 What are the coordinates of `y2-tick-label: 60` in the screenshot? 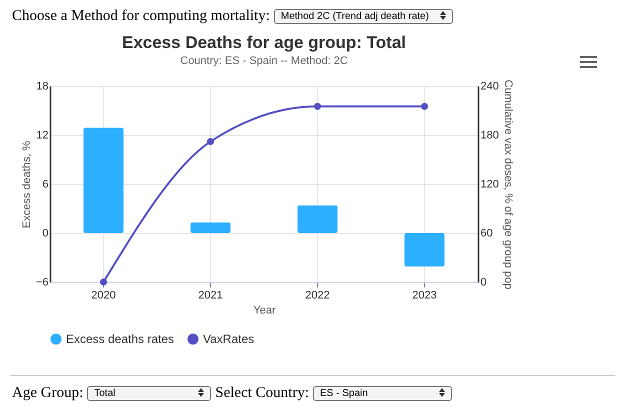 It's located at (486, 234).